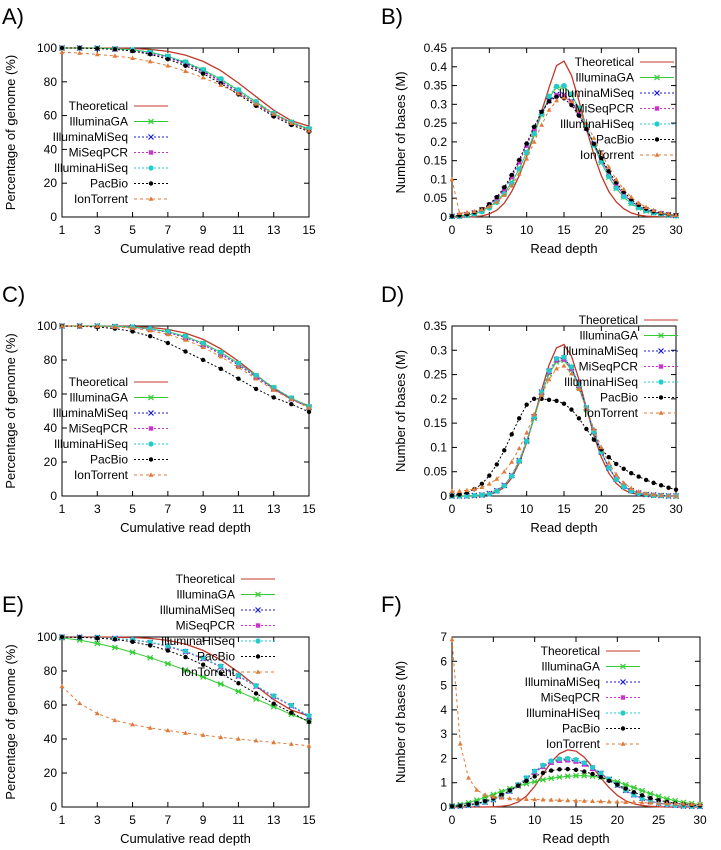 Image resolution: width=721 pixels, height=850 pixels. What do you see at coordinates (47, 326) in the screenshot?
I see `y-tick-label: 100` at bounding box center [47, 326].